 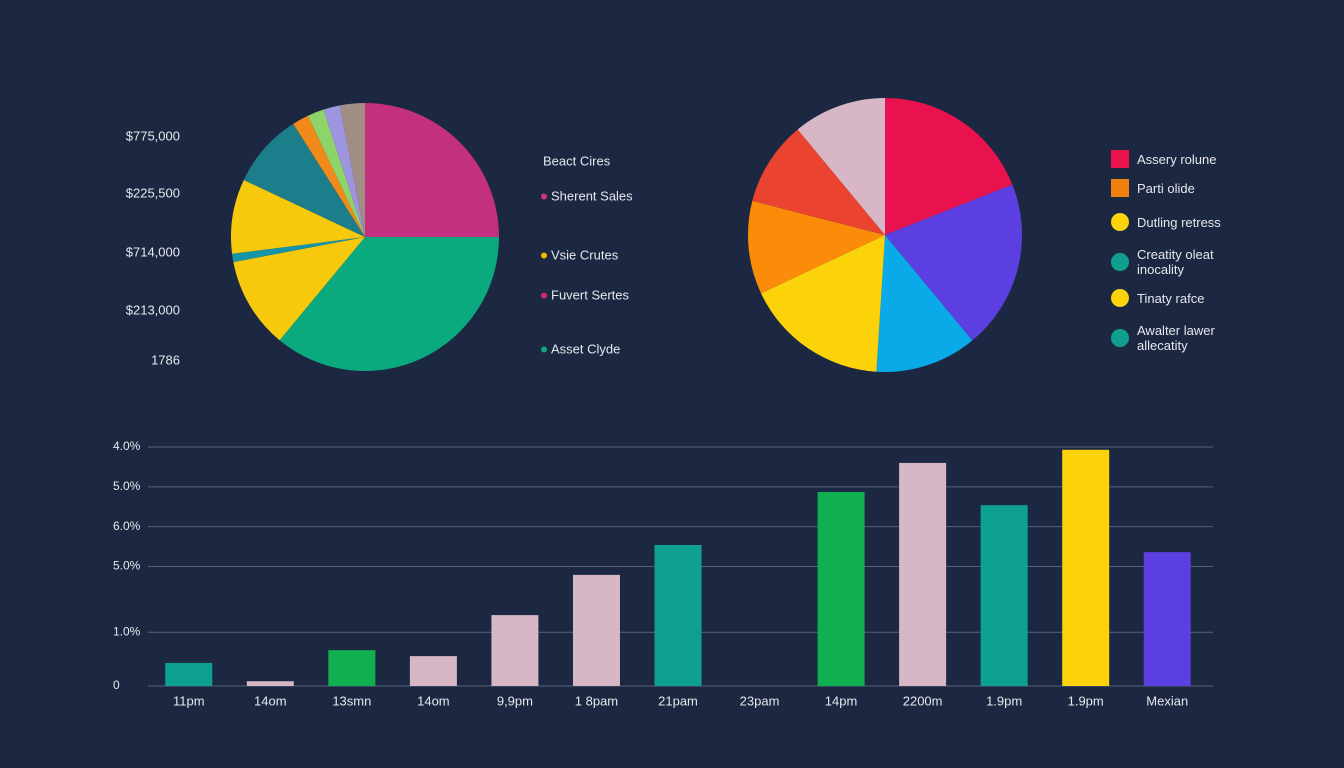 I want to click on legend-item: Asset Clyde, so click(x=580, y=349).